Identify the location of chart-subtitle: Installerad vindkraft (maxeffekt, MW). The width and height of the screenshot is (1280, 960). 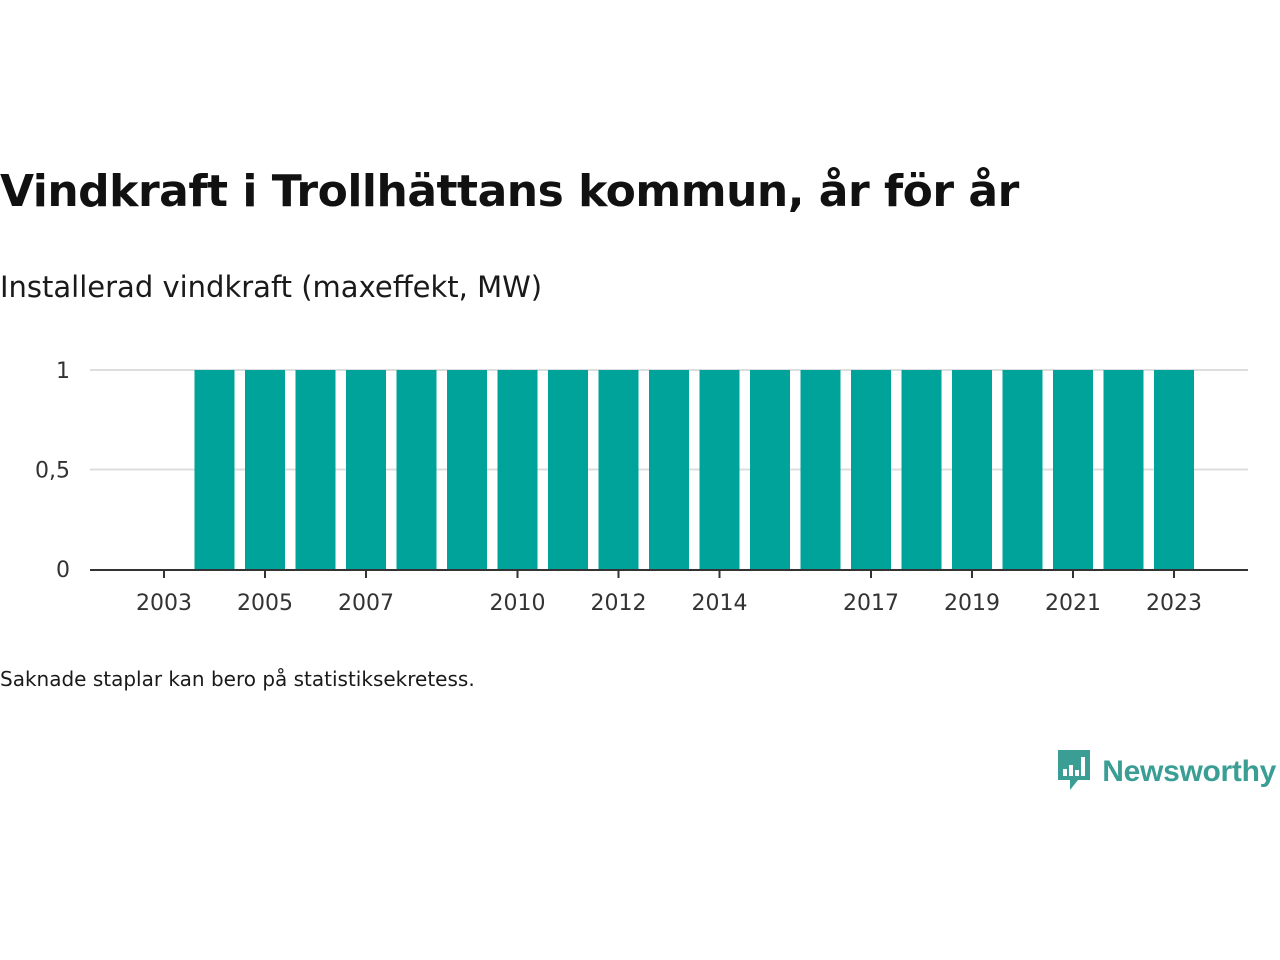
(271, 287).